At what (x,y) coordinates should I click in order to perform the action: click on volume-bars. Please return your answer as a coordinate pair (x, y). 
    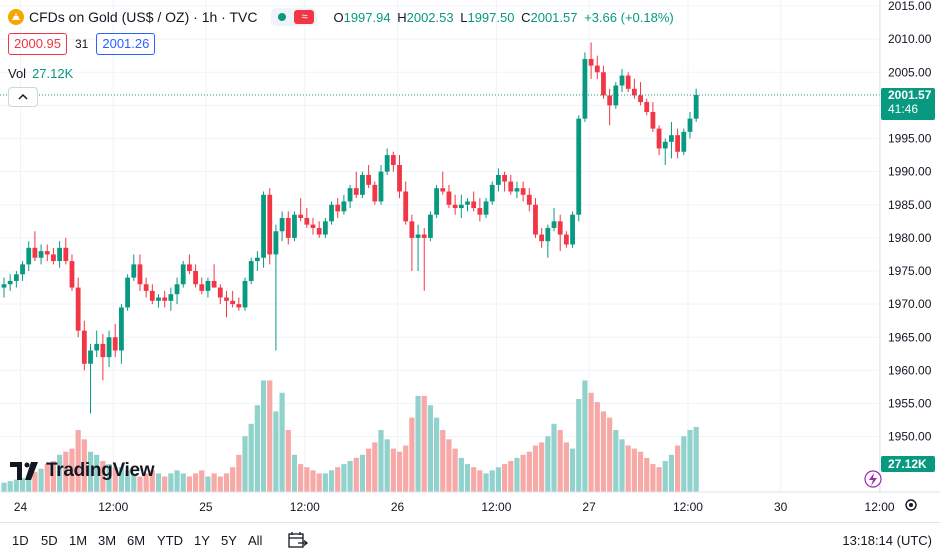
    Looking at the image, I should click on (350, 436).